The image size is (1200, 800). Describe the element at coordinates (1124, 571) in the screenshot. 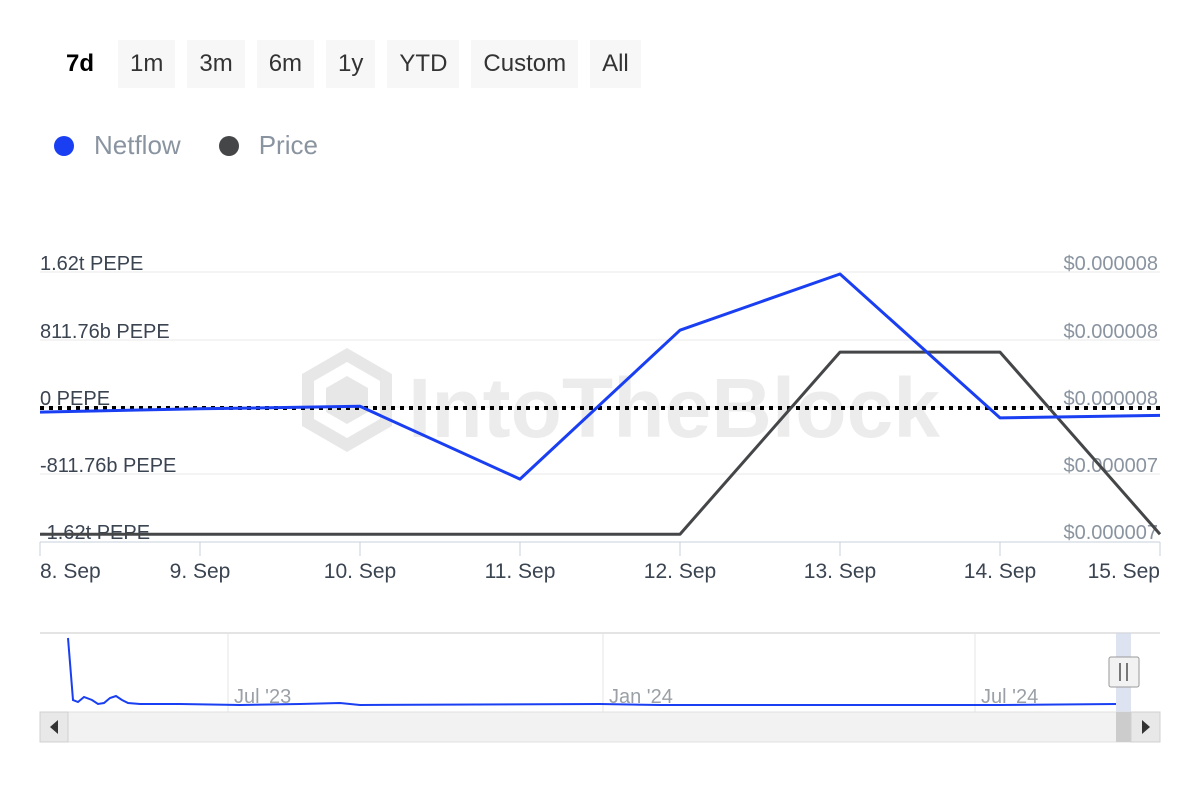

I see `x-tick-label: 15. Sep` at that location.